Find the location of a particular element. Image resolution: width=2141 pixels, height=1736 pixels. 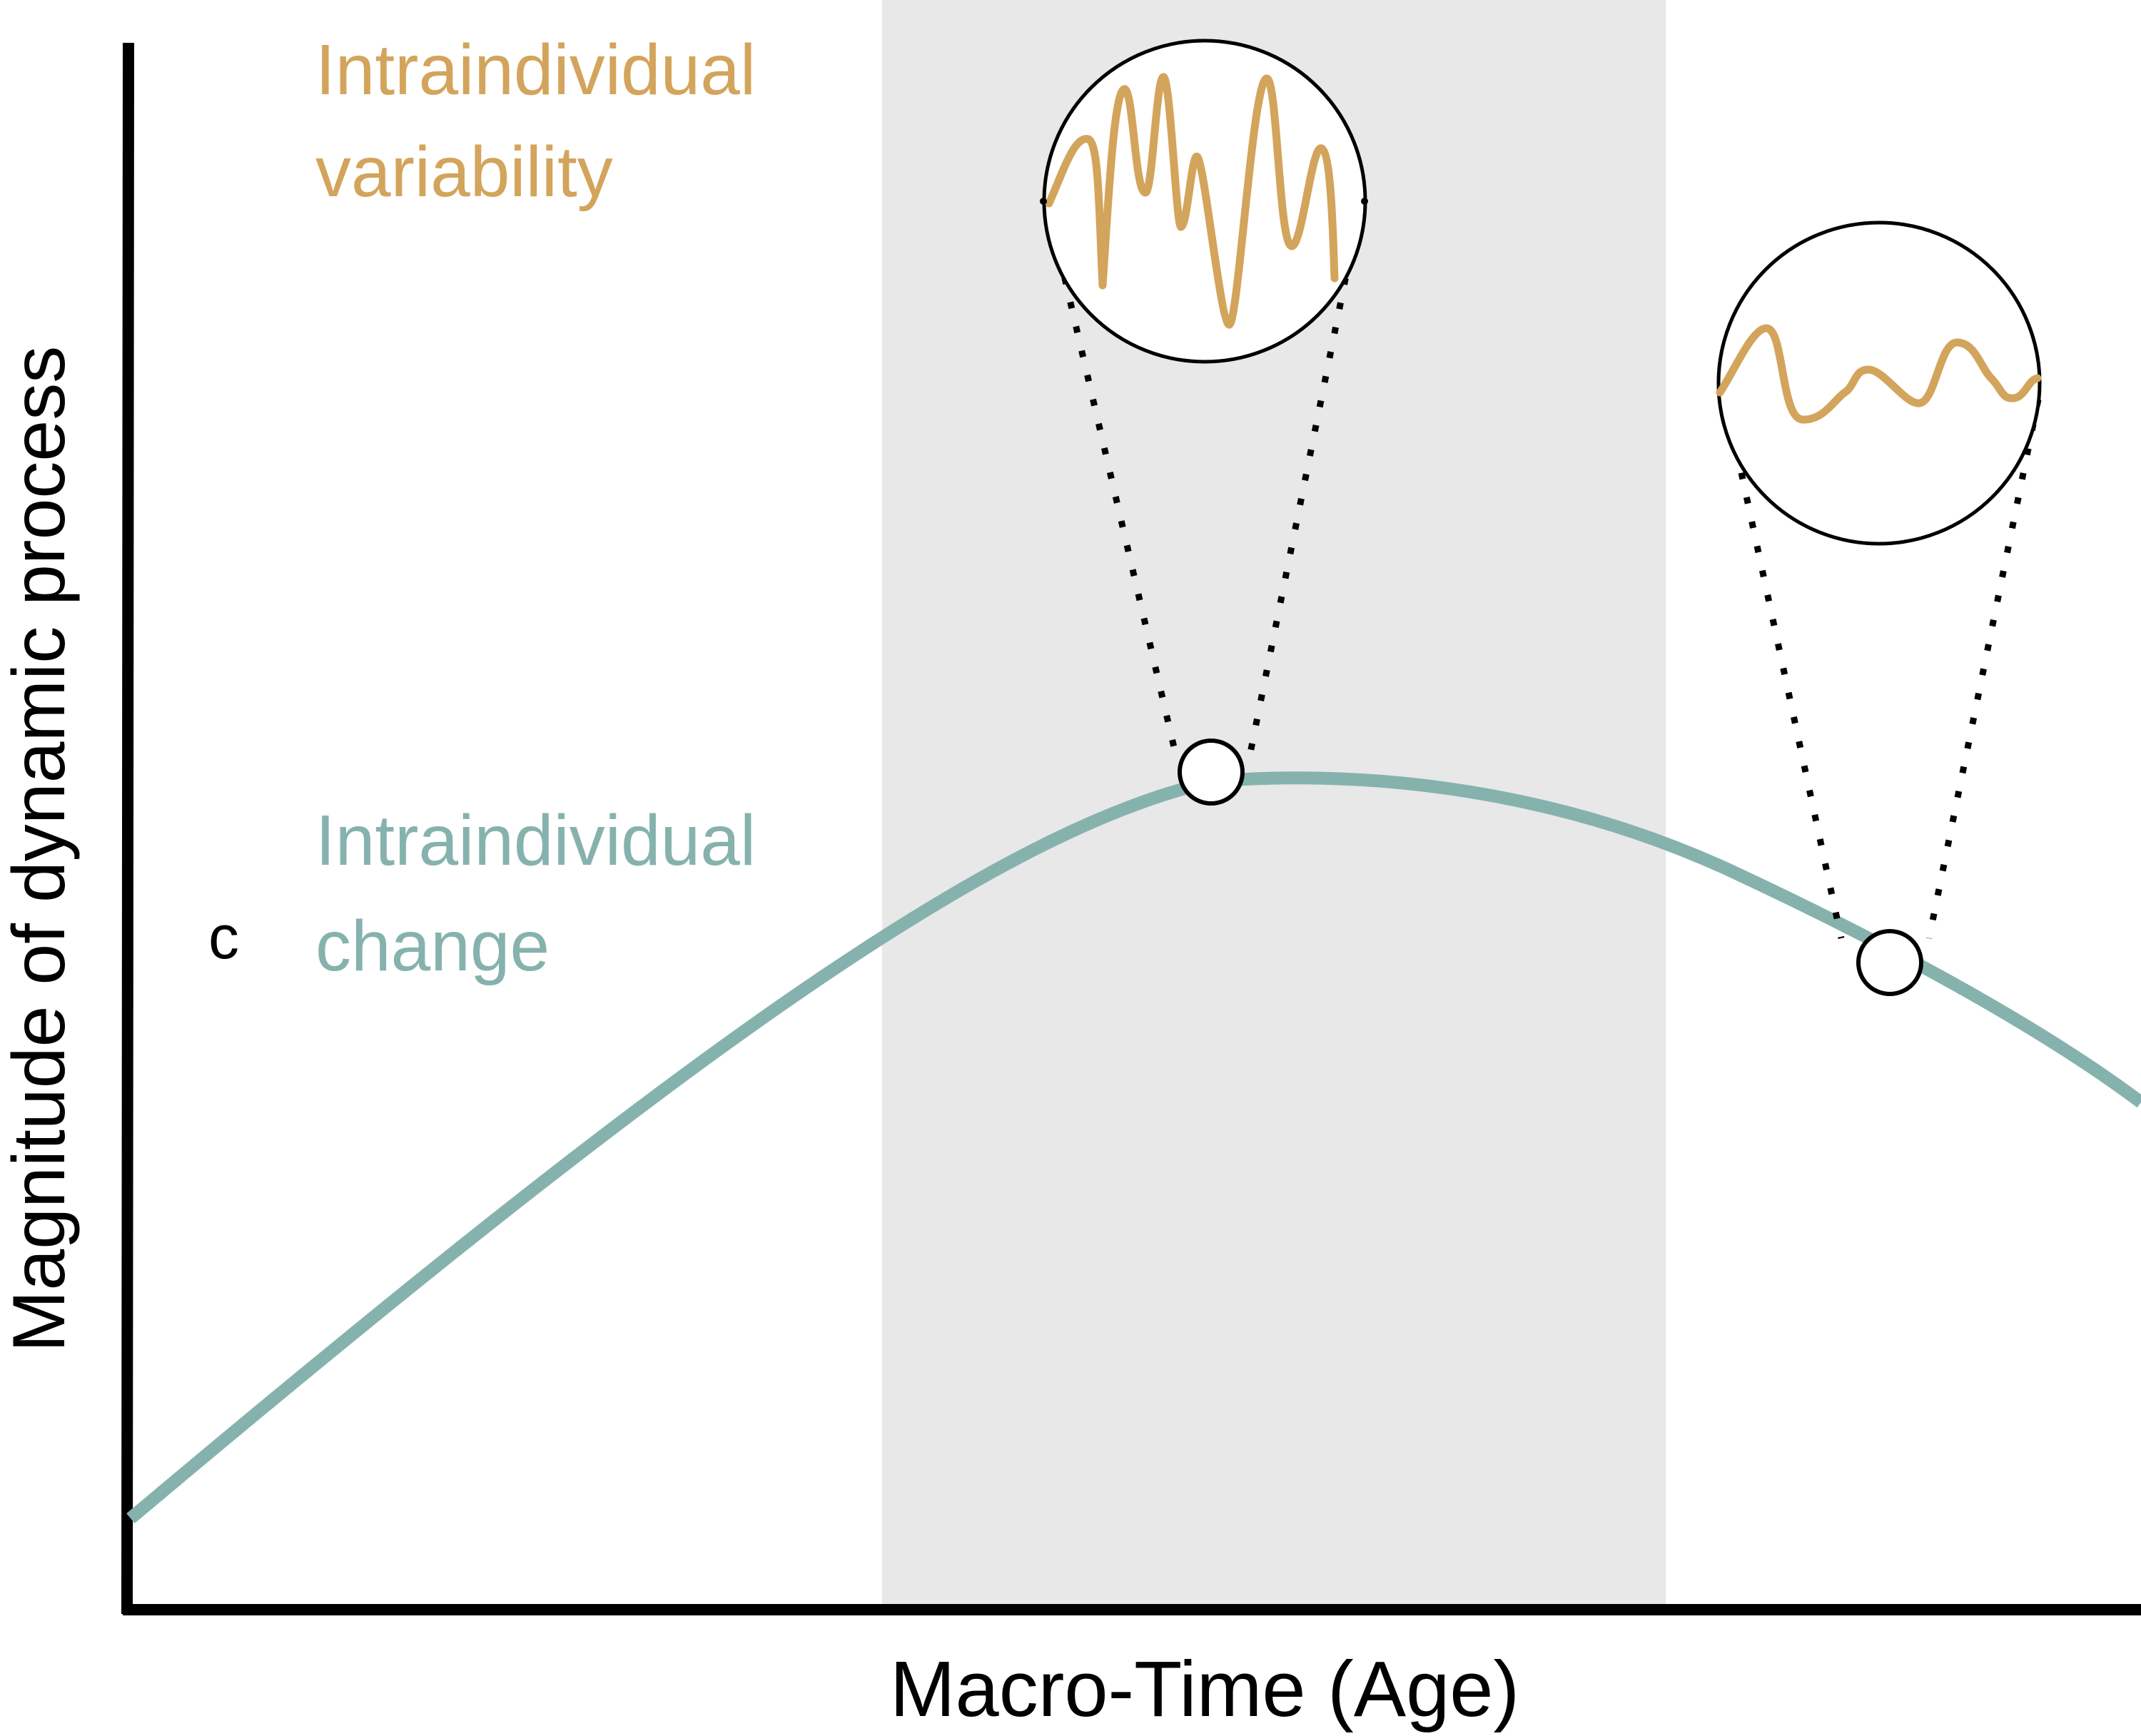

y-axis-label: Magnitude of dynamic process is located at coordinates (40, 849).